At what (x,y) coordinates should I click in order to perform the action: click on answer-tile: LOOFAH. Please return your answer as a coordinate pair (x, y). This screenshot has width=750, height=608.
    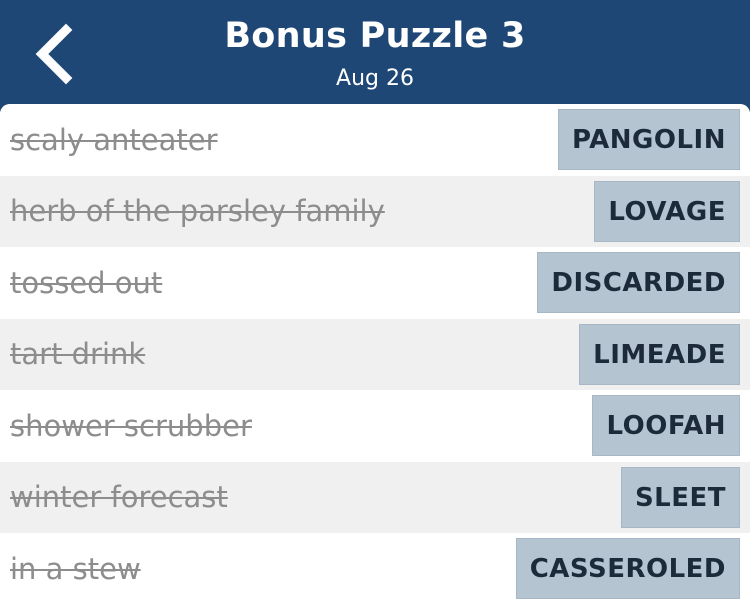
    Looking at the image, I should click on (666, 425).